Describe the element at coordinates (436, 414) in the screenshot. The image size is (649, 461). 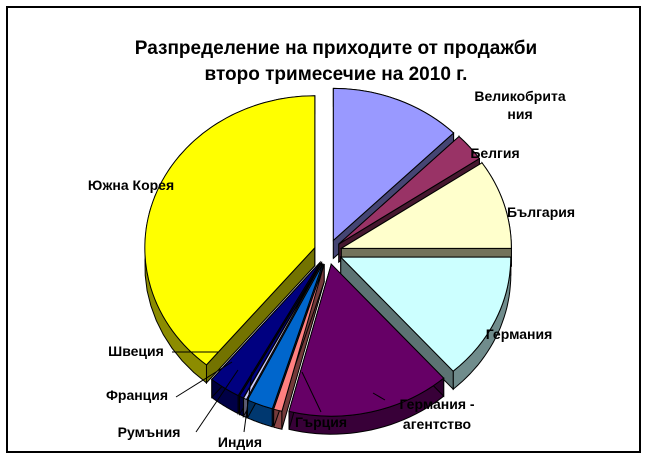
I see `data-label-германия-агентство: Германия -агентство` at that location.